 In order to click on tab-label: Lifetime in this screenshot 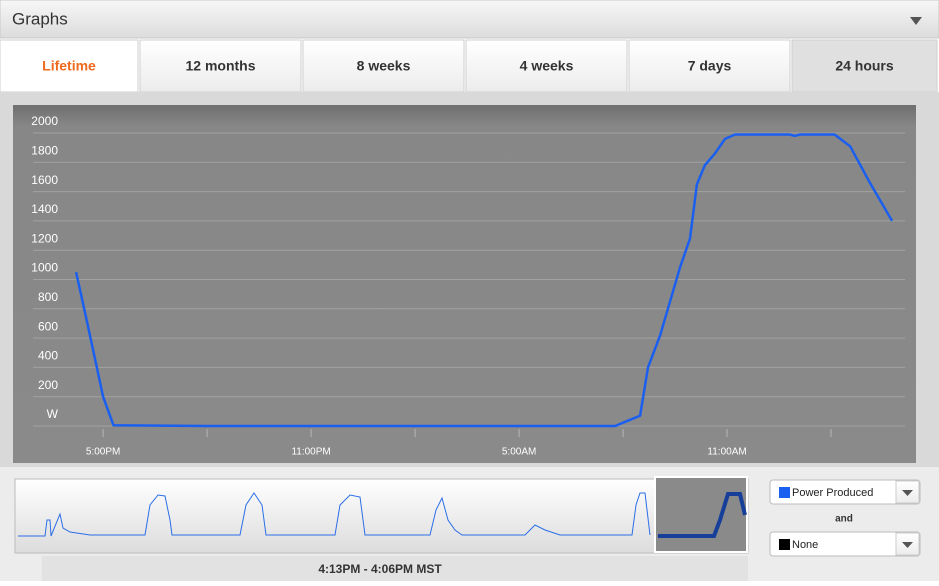, I will do `click(69, 66)`.